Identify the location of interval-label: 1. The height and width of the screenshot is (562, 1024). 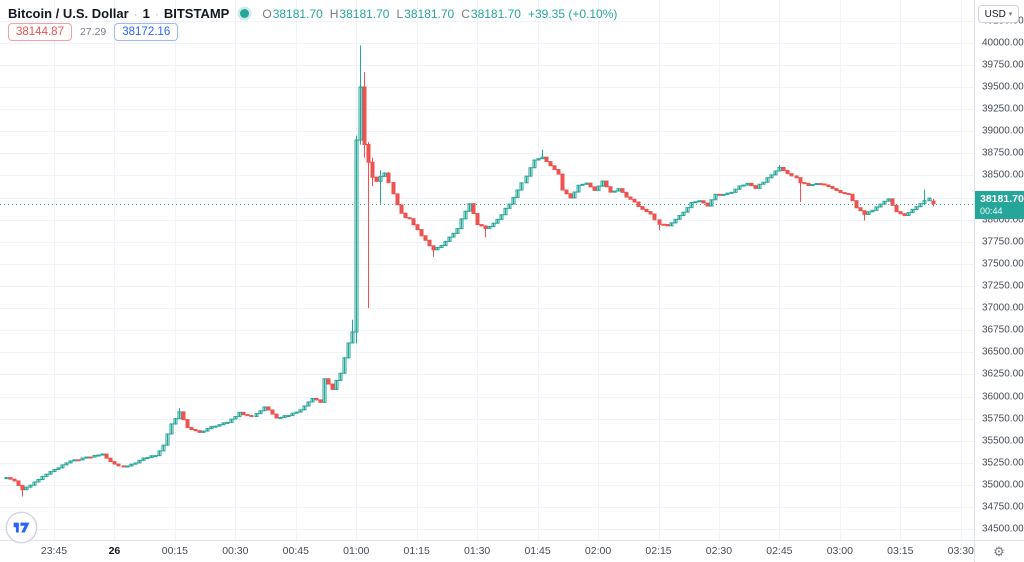
(146, 13).